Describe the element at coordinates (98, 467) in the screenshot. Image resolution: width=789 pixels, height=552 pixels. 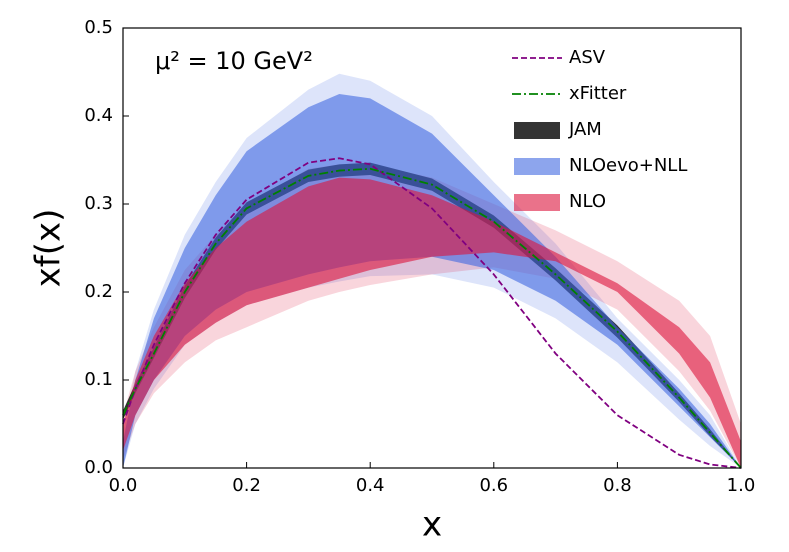
I see `y-tick-label: 0.0` at that location.